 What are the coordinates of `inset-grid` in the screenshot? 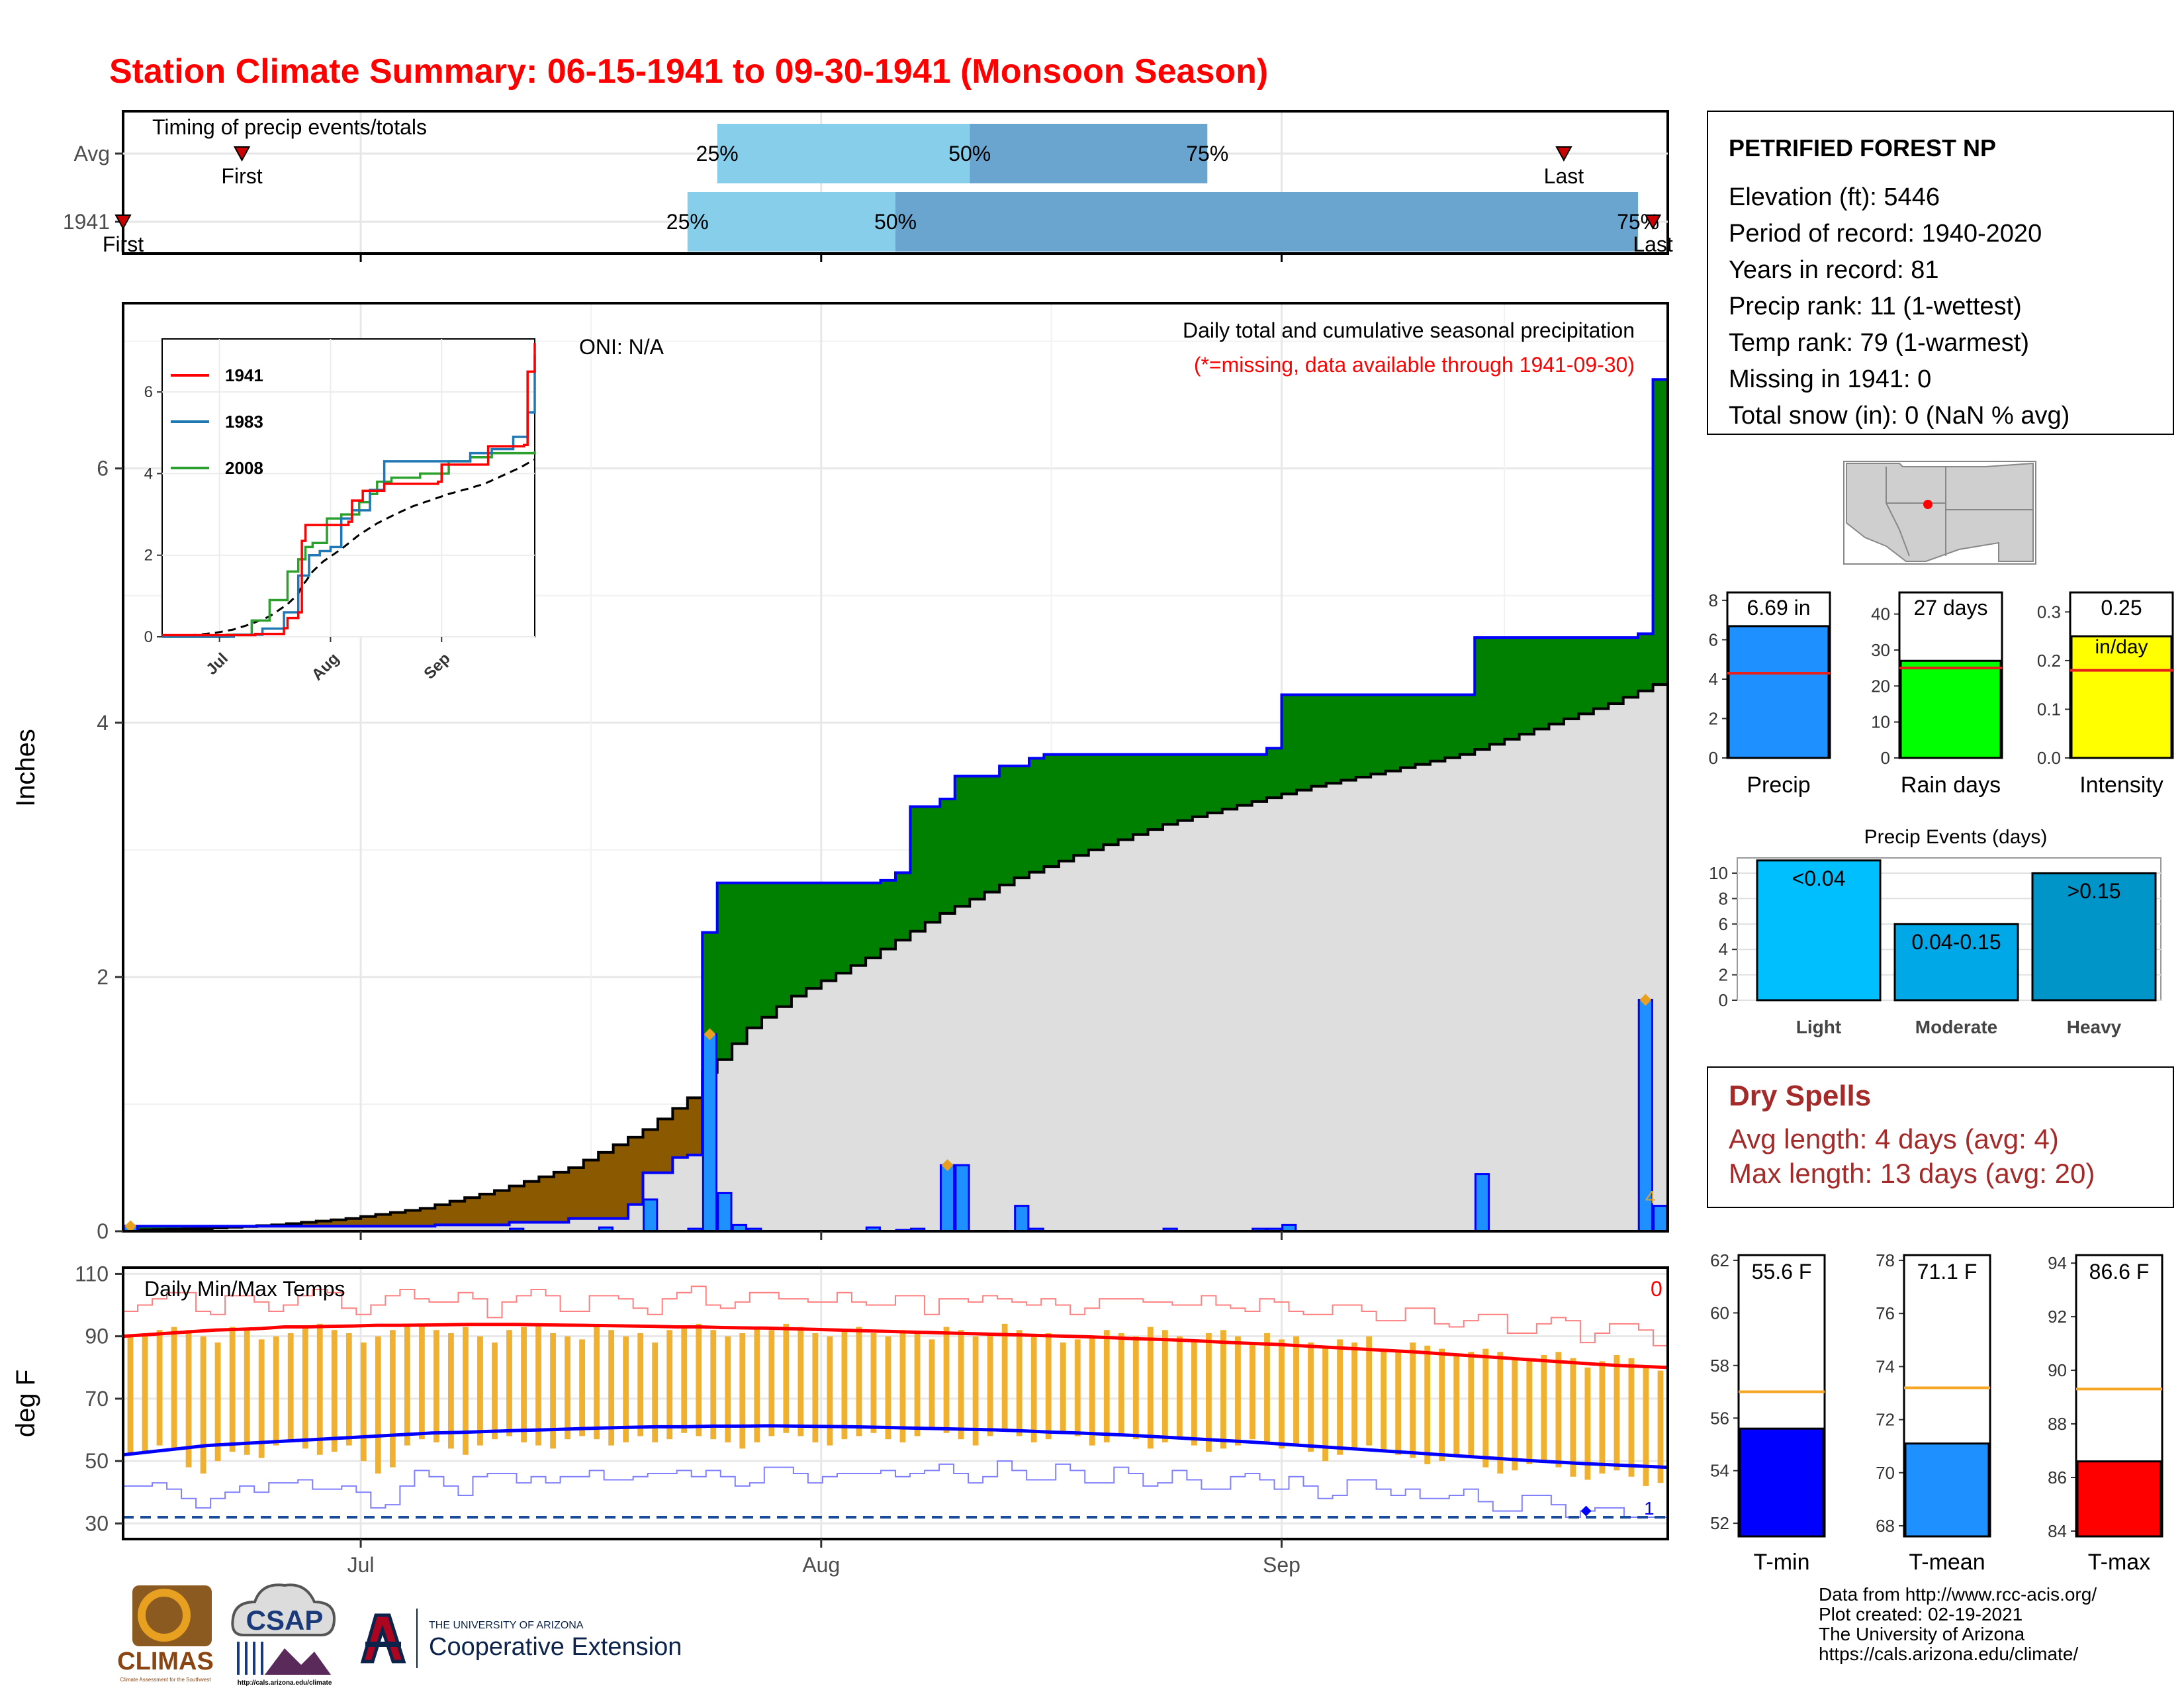 It's located at (348, 488).